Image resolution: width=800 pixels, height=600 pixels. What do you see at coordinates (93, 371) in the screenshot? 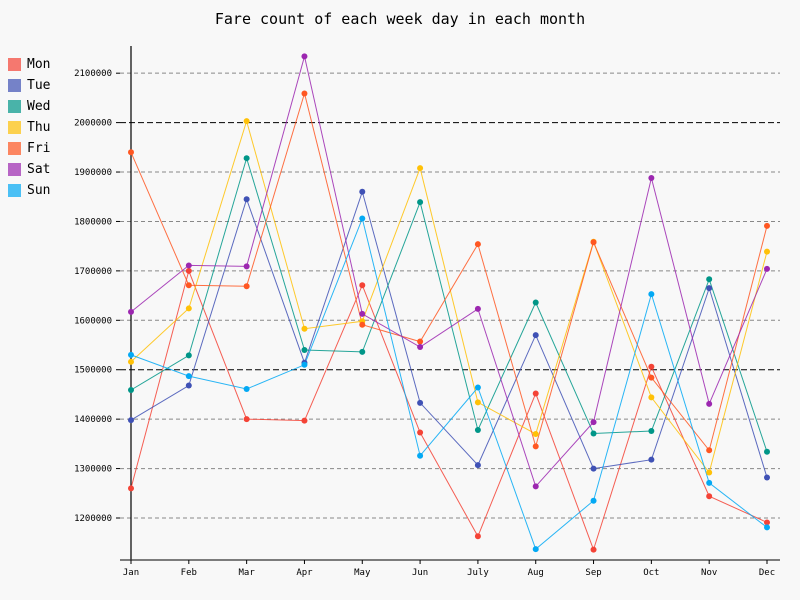
I see `y-tick-label: 1500000` at bounding box center [93, 371].